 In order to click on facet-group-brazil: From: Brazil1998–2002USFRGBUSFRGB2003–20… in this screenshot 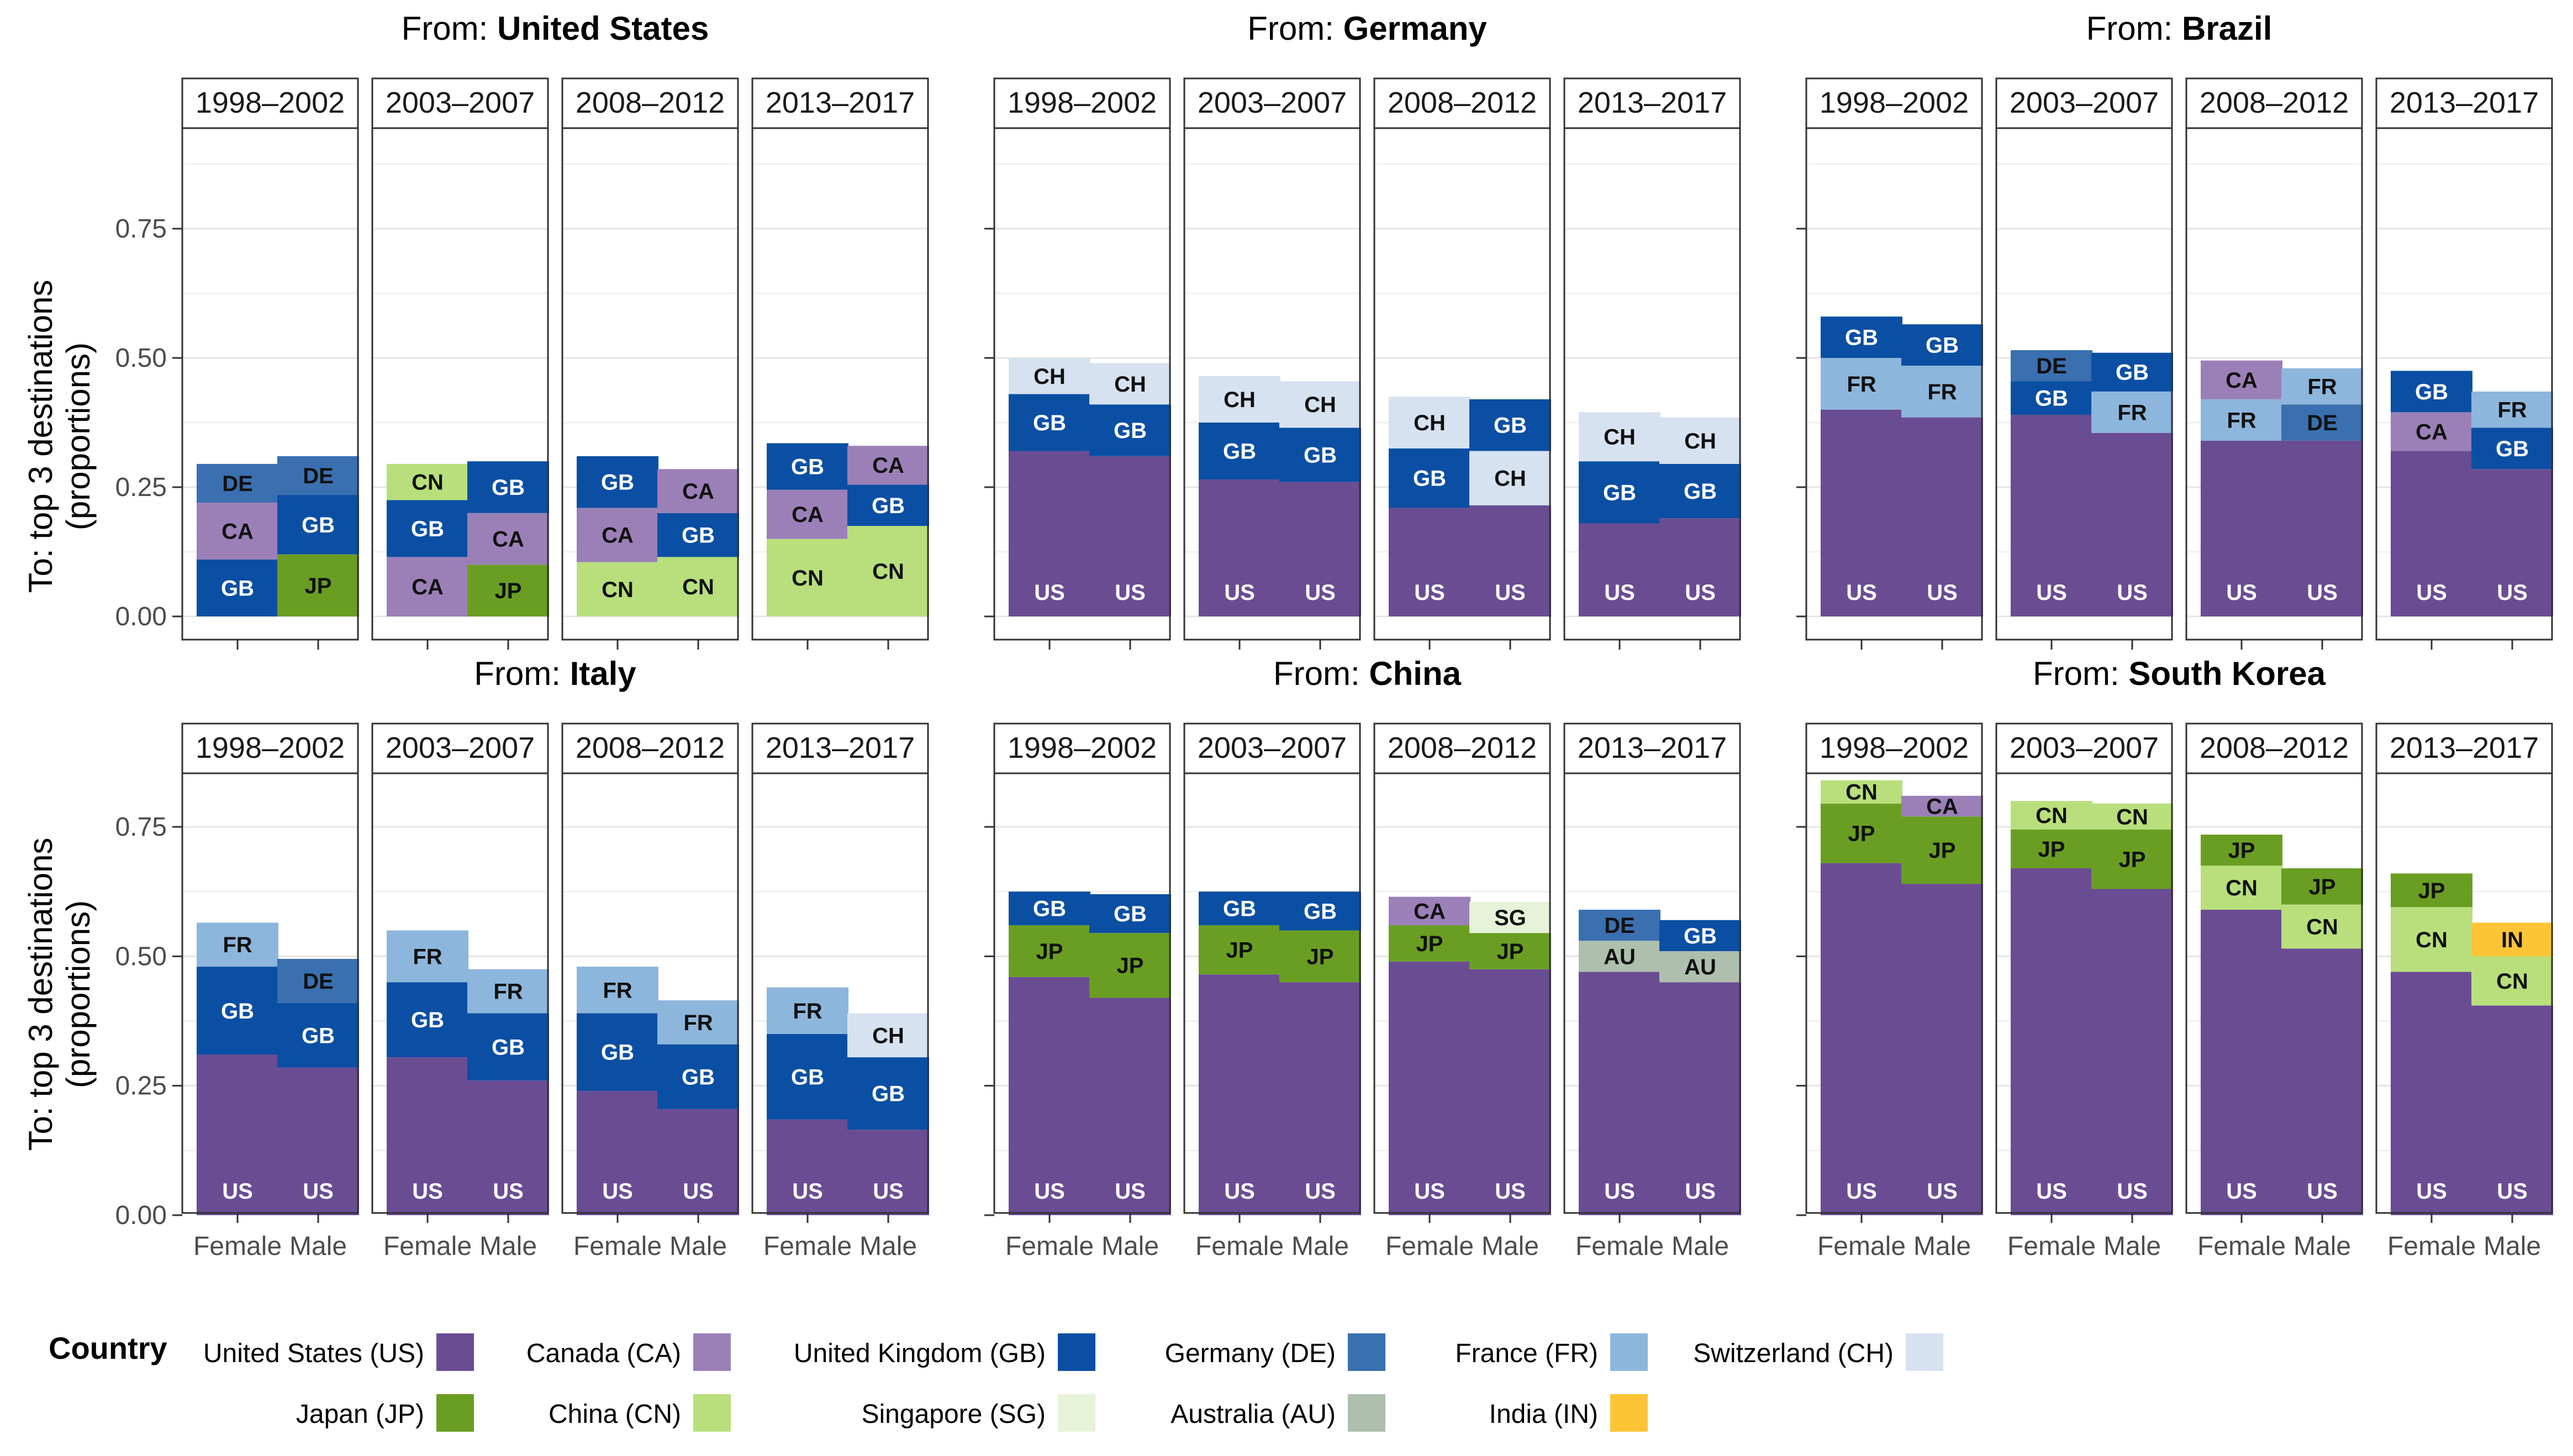, I will do `click(2174, 330)`.